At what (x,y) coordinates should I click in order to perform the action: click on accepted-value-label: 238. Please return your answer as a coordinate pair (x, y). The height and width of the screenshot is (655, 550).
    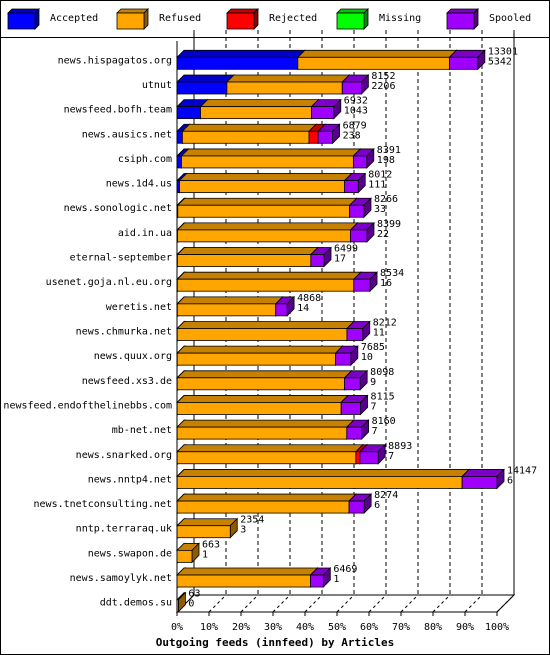
    Looking at the image, I should click on (352, 135).